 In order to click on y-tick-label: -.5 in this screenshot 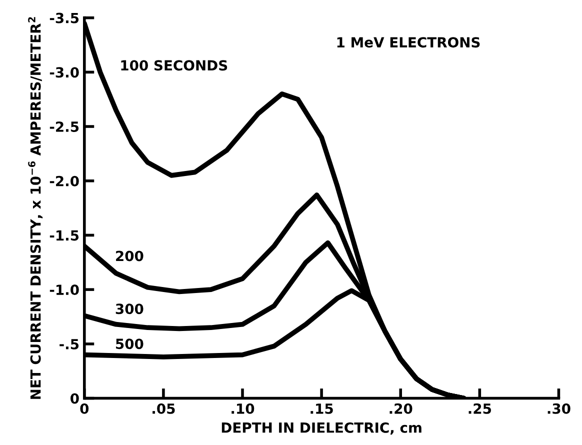, I will do `click(69, 344)`.